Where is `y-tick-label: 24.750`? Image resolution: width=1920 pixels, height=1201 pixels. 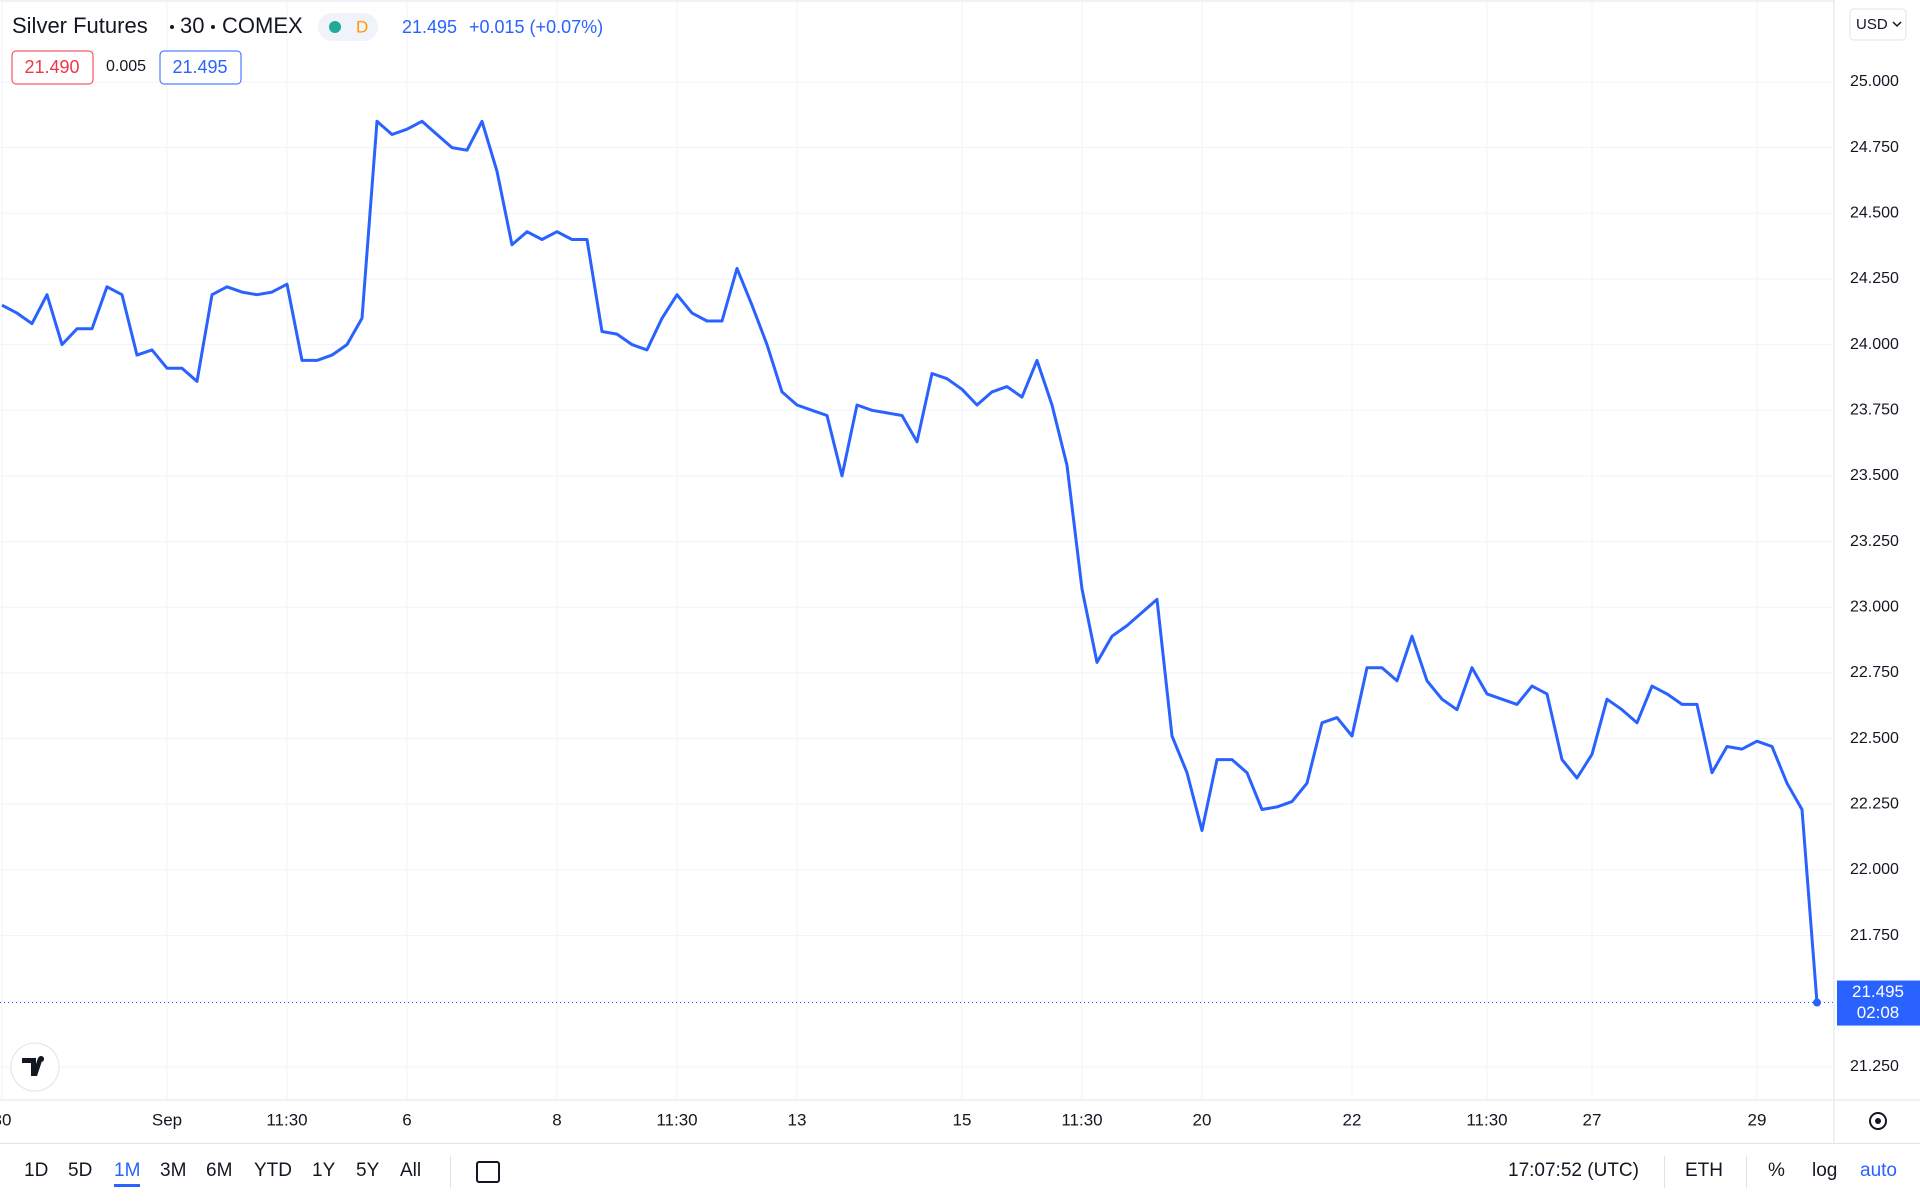
y-tick-label: 24.750 is located at coordinates (1874, 147).